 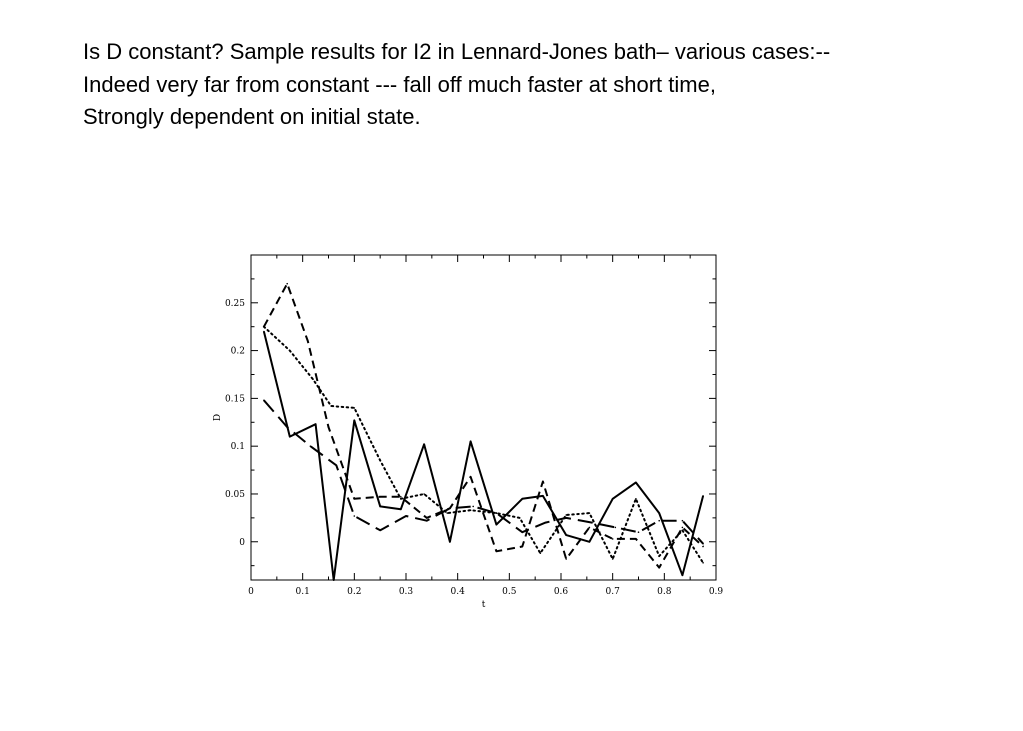 I want to click on slide-text-line-3: Strongly dependent on initial state., so click(x=252, y=116).